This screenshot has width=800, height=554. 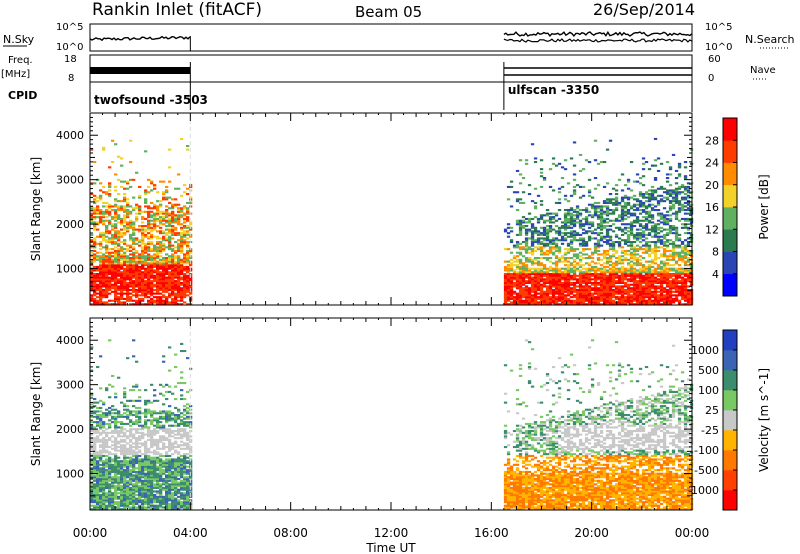 I want to click on x-tick-label: 16:00, so click(x=491, y=533).